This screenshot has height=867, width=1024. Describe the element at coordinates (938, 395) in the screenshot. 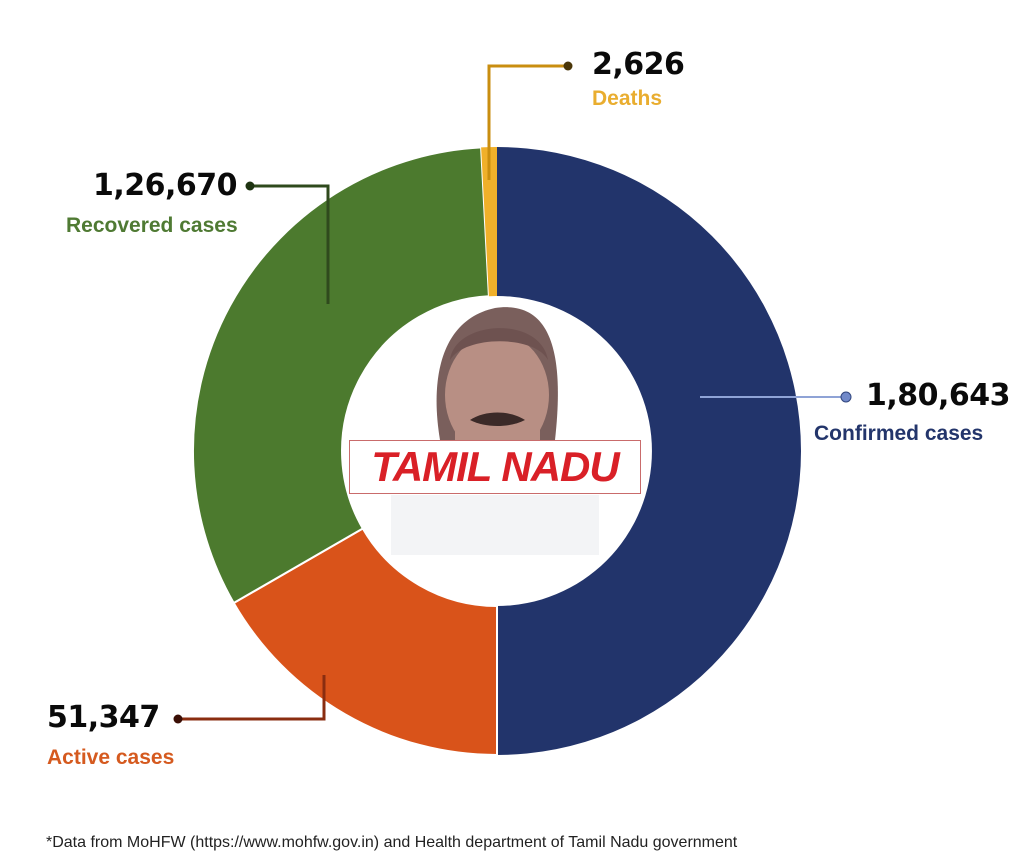

I see `confirmed-value: 1,80,643` at that location.